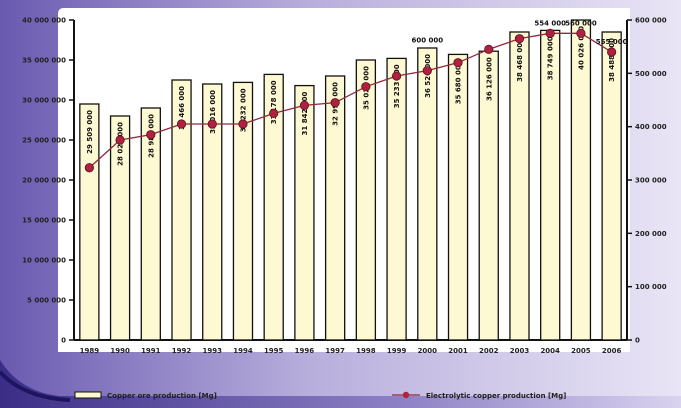 Image resolution: width=681 pixels, height=408 pixels. I want to click on left-tick-label: 40 000 000, so click(44, 21).